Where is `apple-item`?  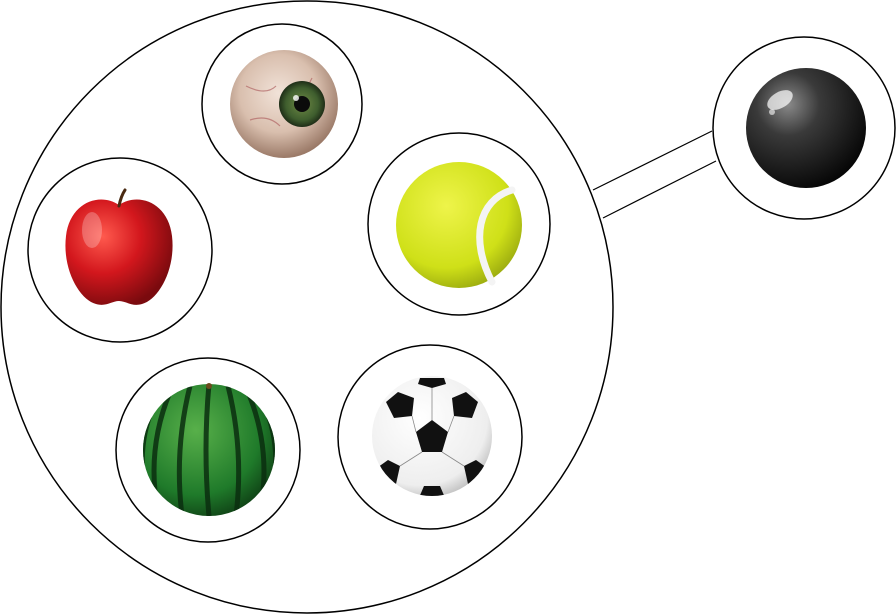 apple-item is located at coordinates (120, 250).